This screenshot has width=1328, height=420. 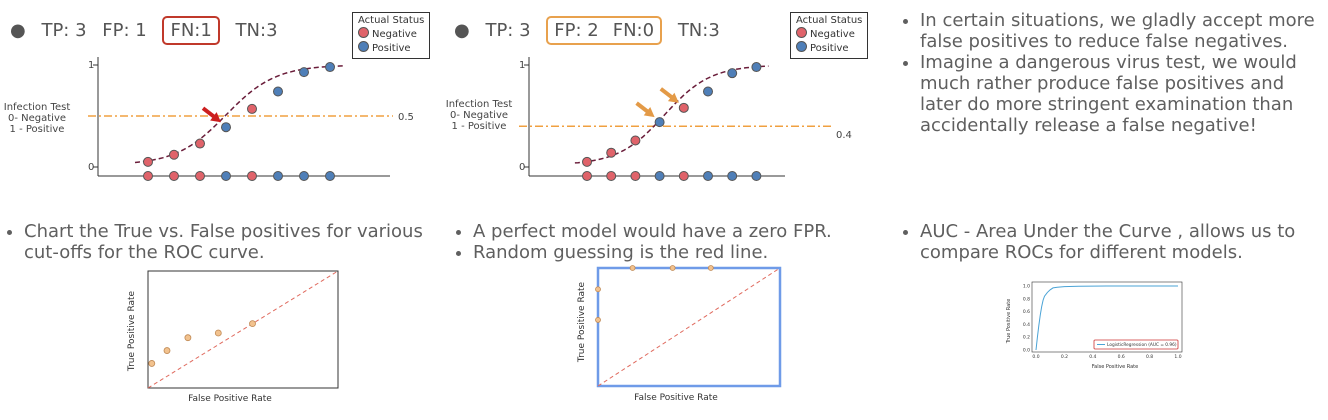 I want to click on plot-frame, so click(x=243, y=329).